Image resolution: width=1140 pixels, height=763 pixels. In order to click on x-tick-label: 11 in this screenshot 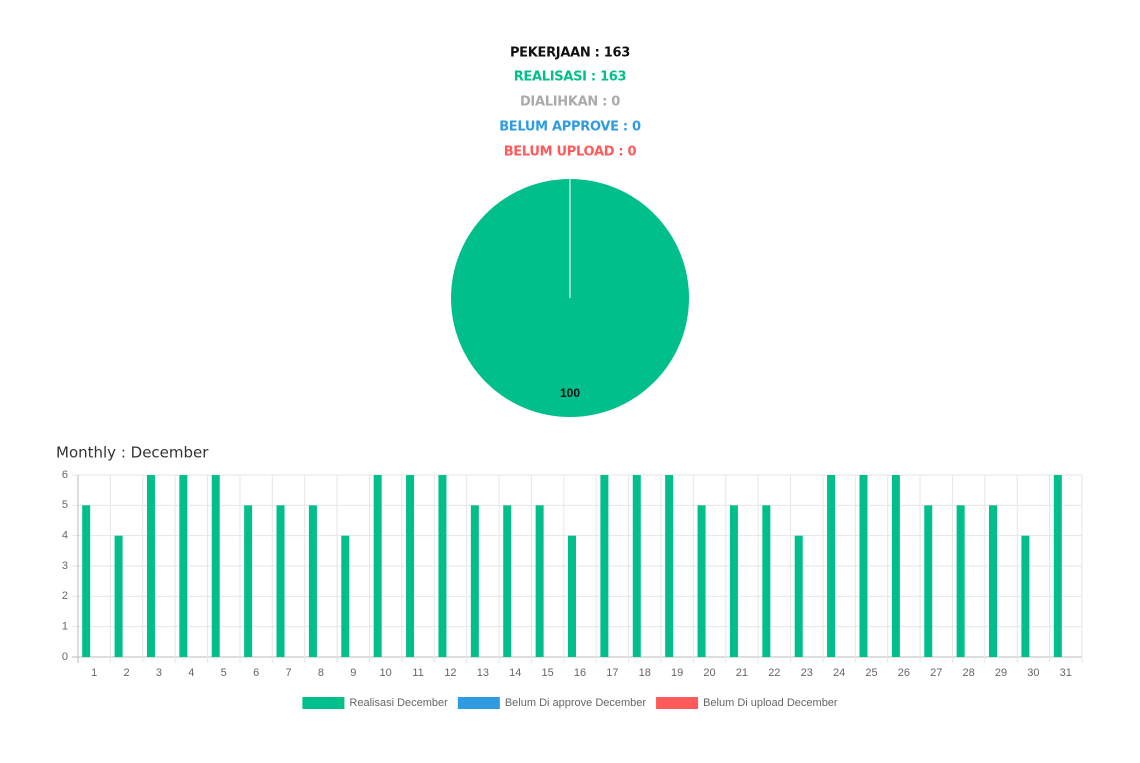, I will do `click(417, 673)`.